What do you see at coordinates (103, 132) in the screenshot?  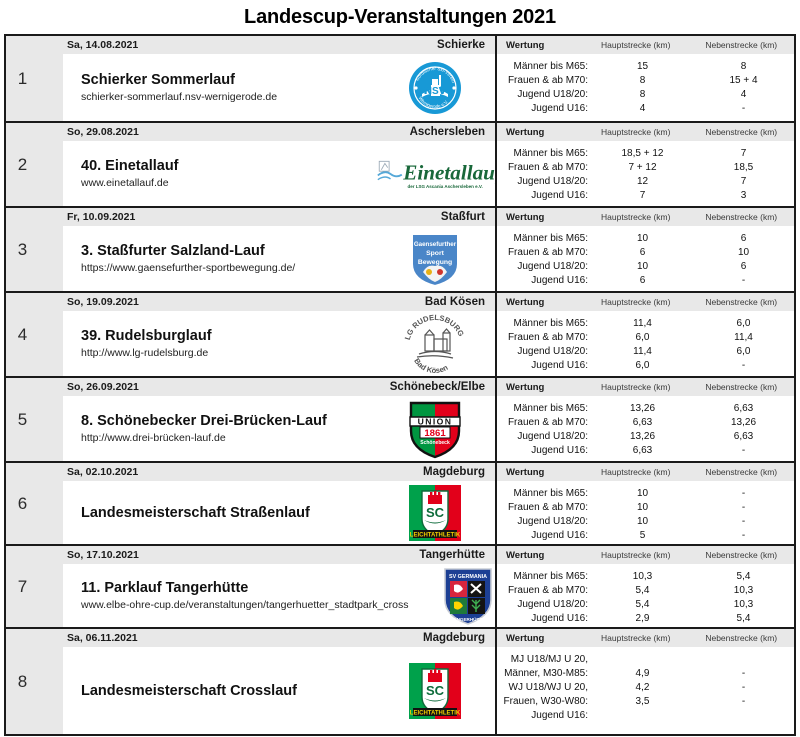 I see `event-date: So, 29.08.2021` at bounding box center [103, 132].